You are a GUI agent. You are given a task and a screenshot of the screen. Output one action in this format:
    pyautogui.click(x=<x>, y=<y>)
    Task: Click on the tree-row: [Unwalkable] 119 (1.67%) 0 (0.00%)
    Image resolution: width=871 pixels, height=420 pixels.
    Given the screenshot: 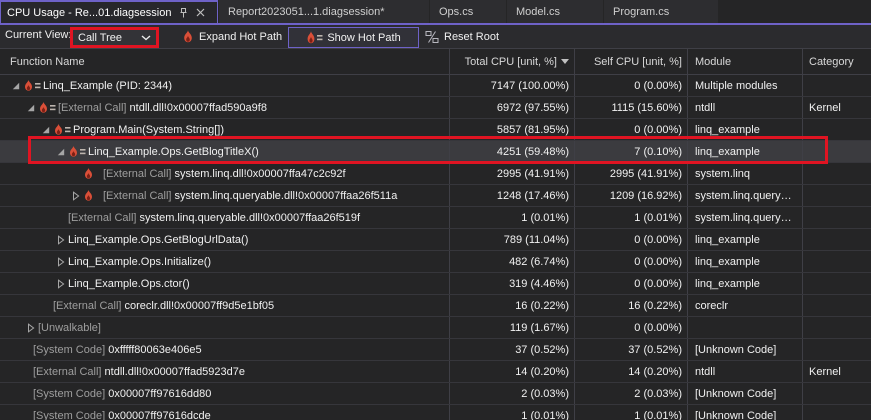 What is the action you would take?
    pyautogui.click(x=435, y=328)
    